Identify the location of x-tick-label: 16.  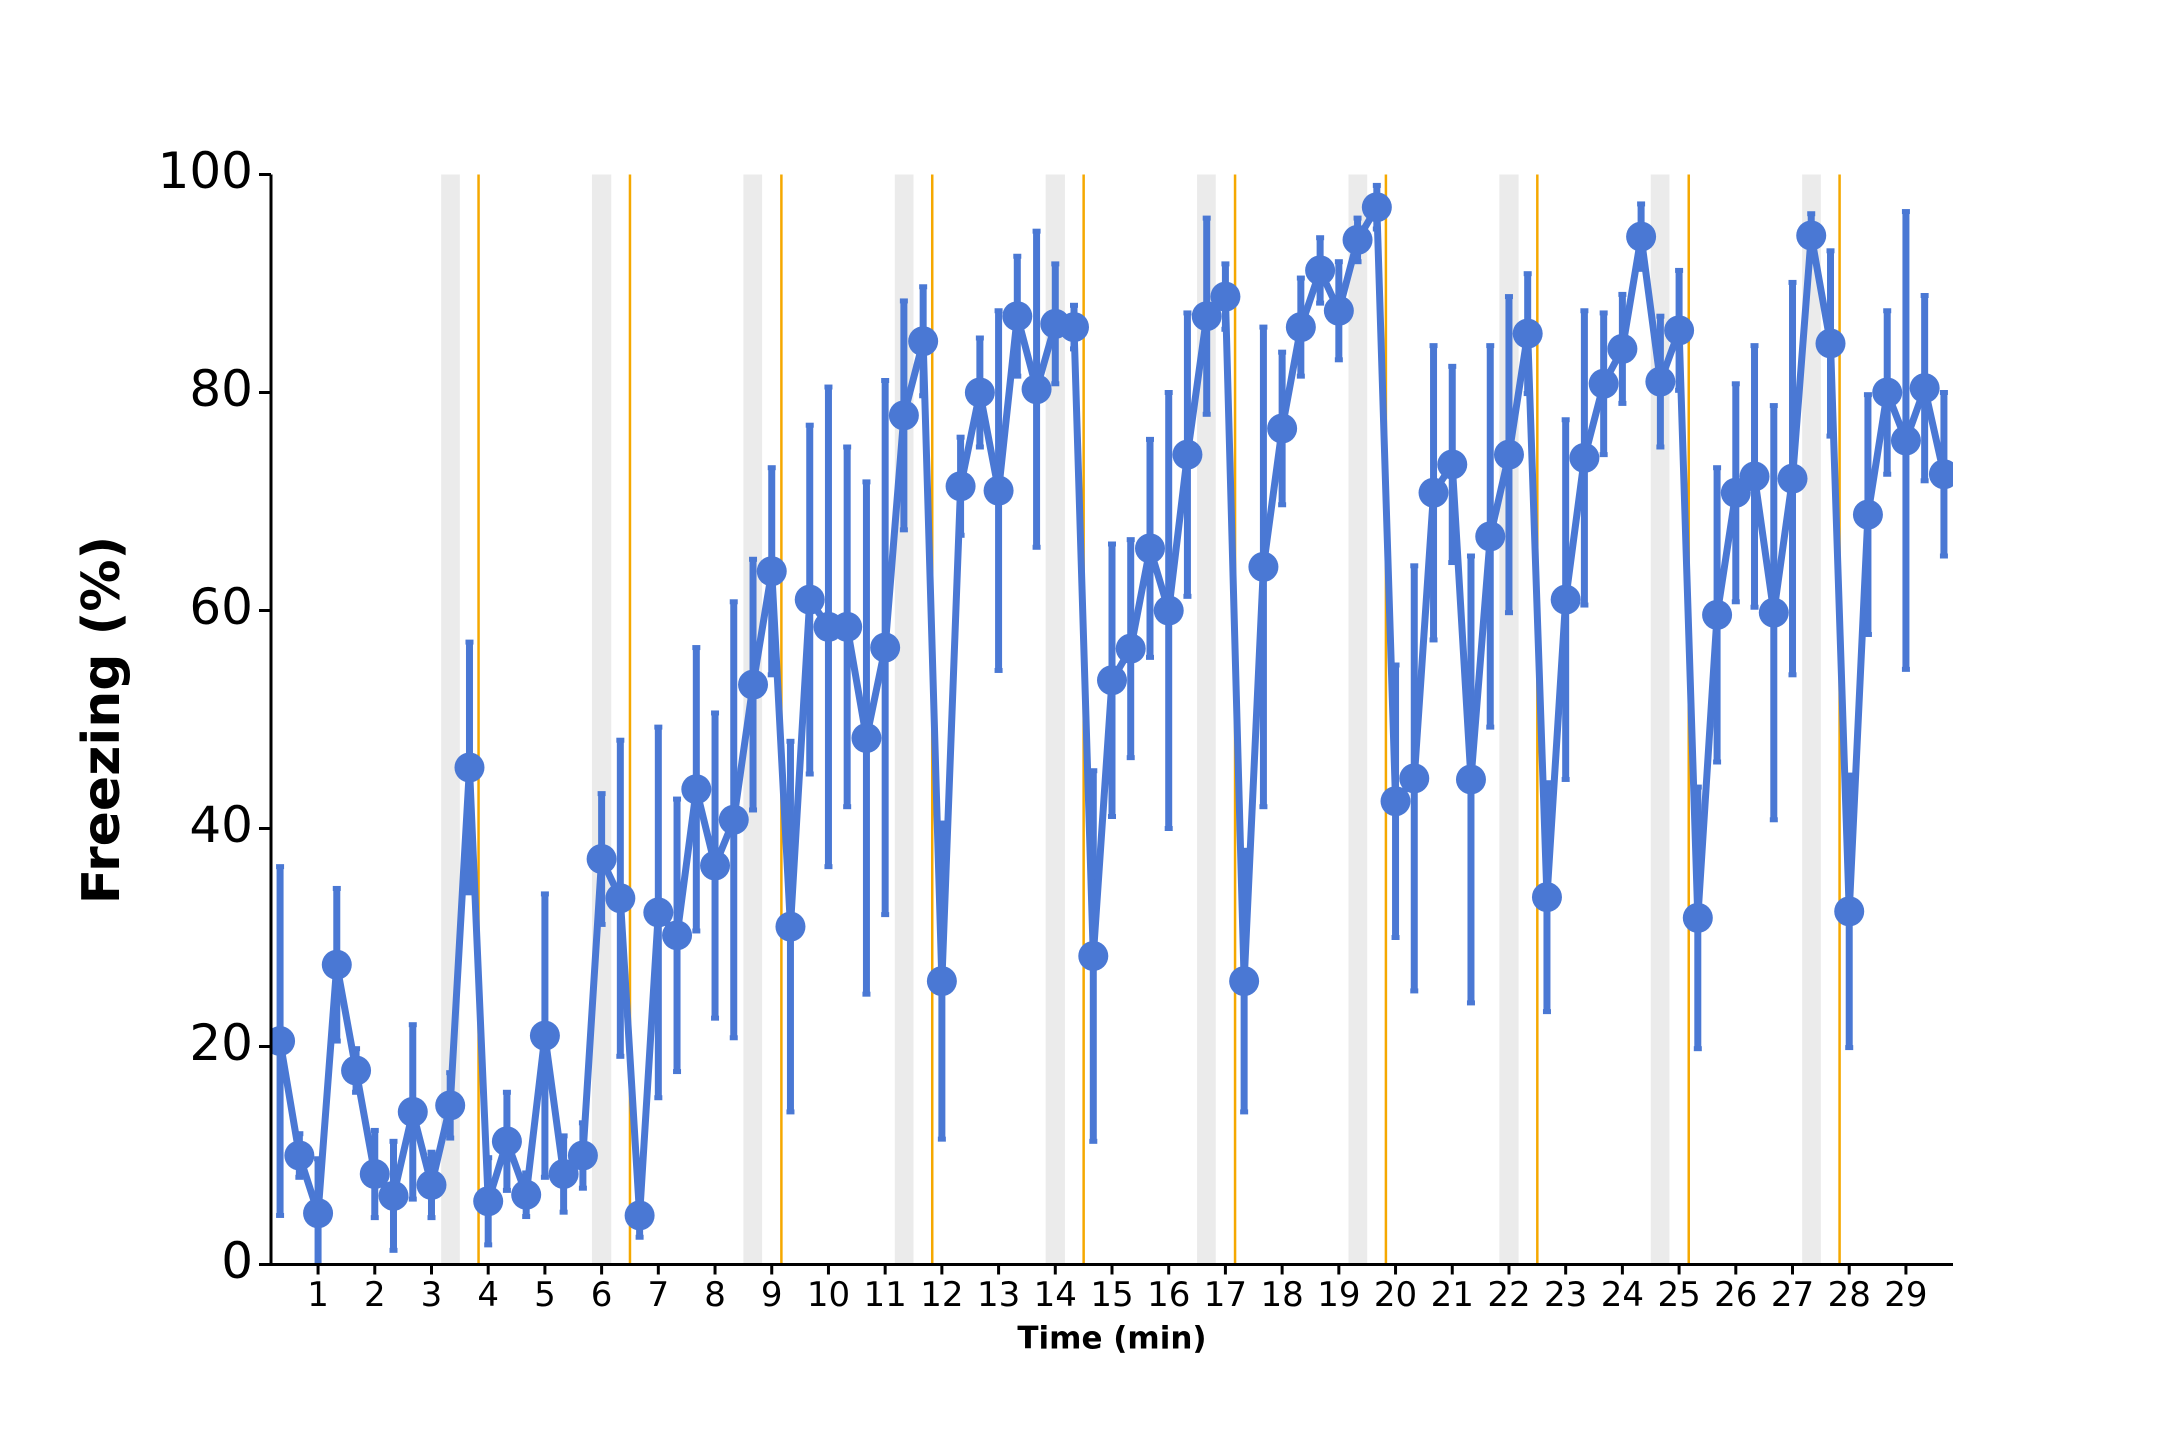
(1168, 1295).